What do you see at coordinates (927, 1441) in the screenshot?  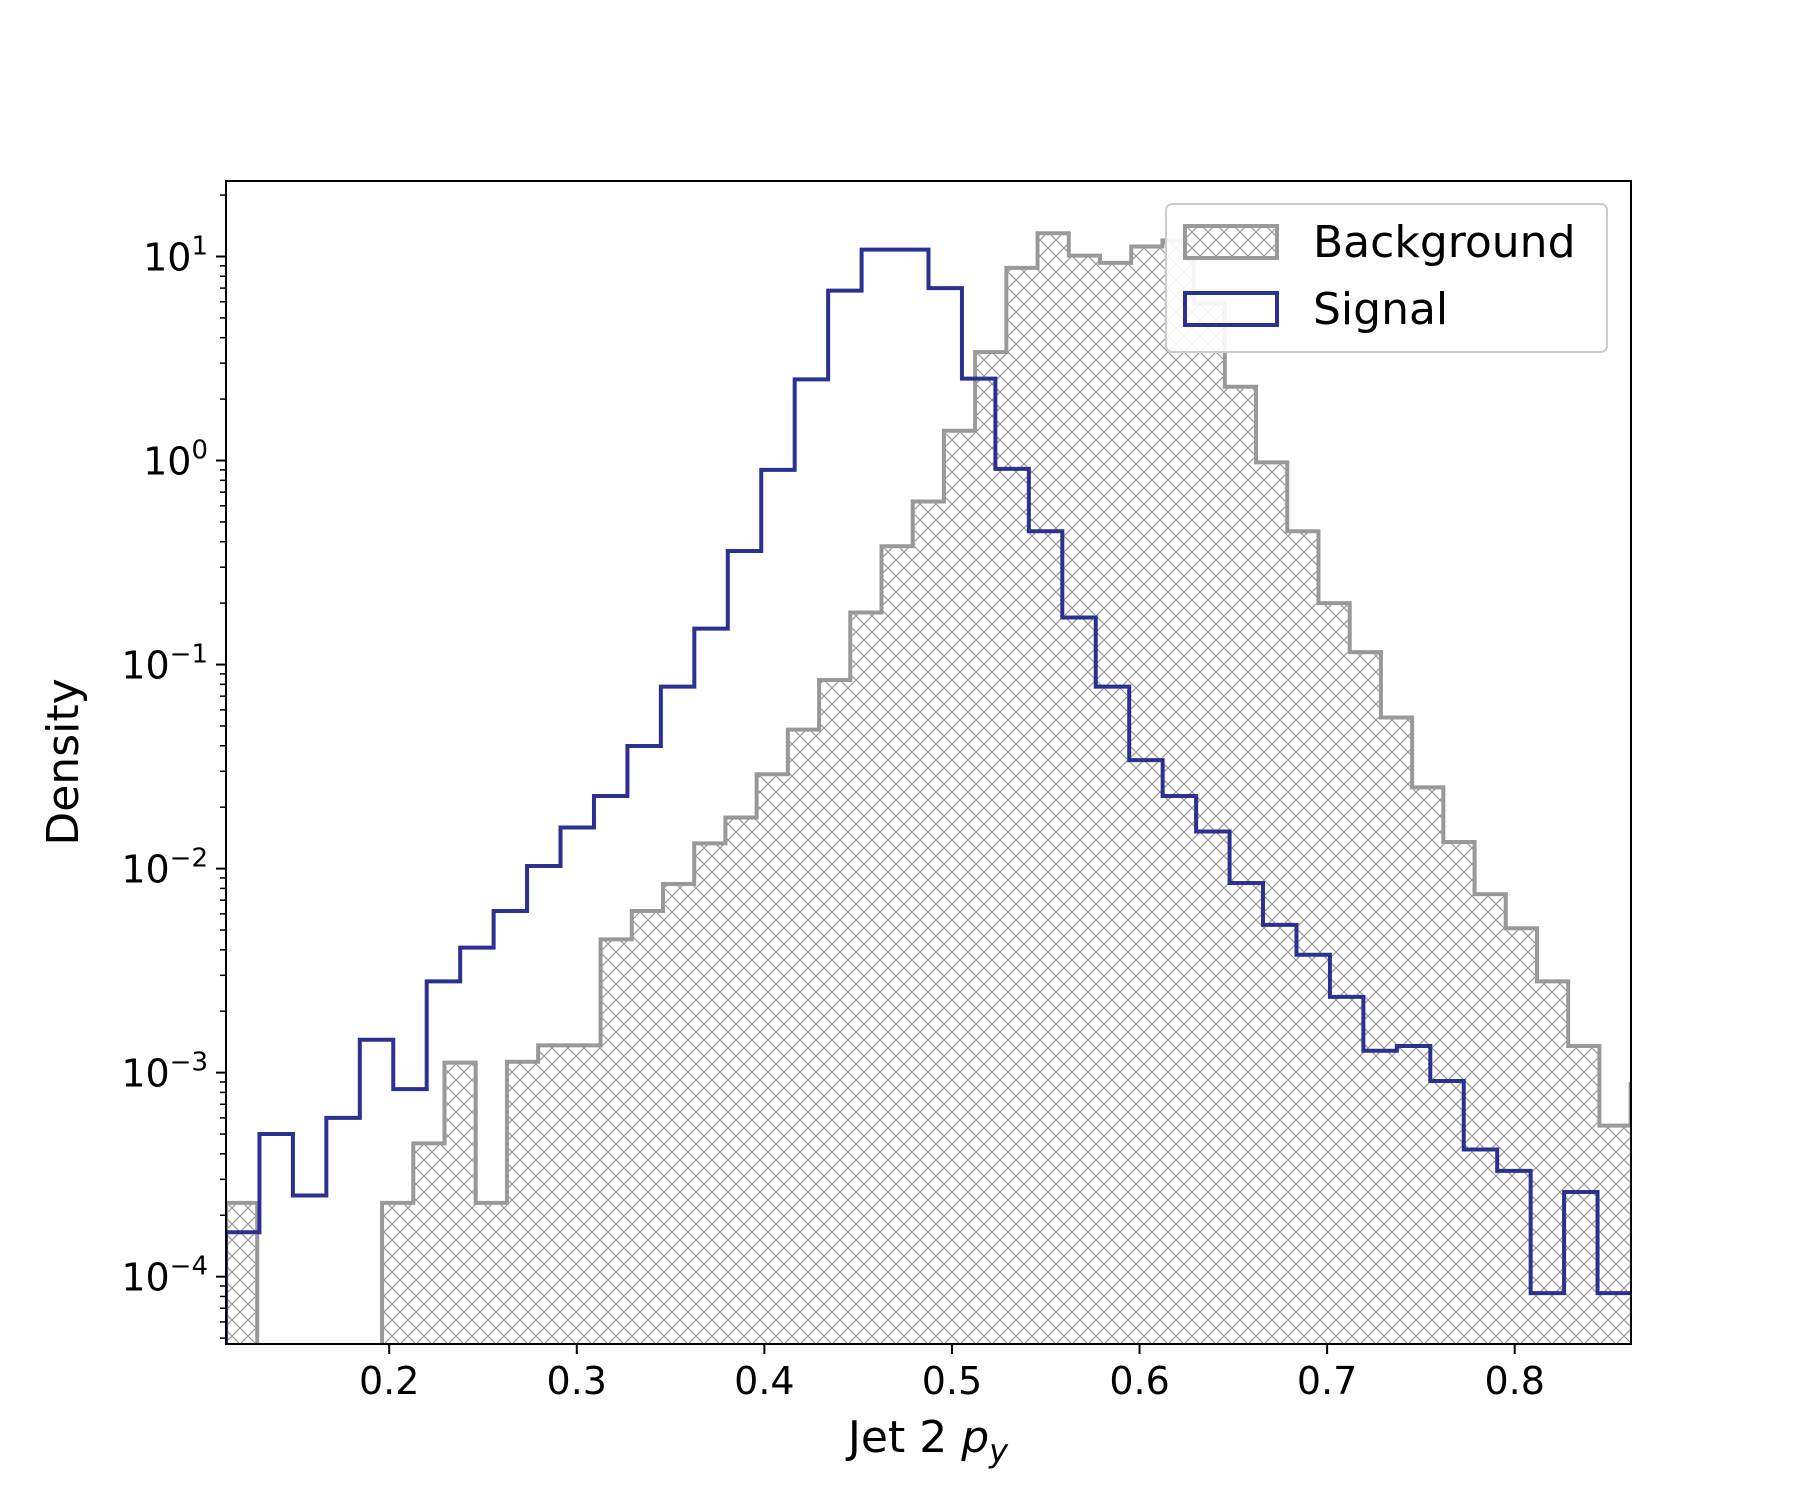 I see `x-axis-title: Jet 2 py` at bounding box center [927, 1441].